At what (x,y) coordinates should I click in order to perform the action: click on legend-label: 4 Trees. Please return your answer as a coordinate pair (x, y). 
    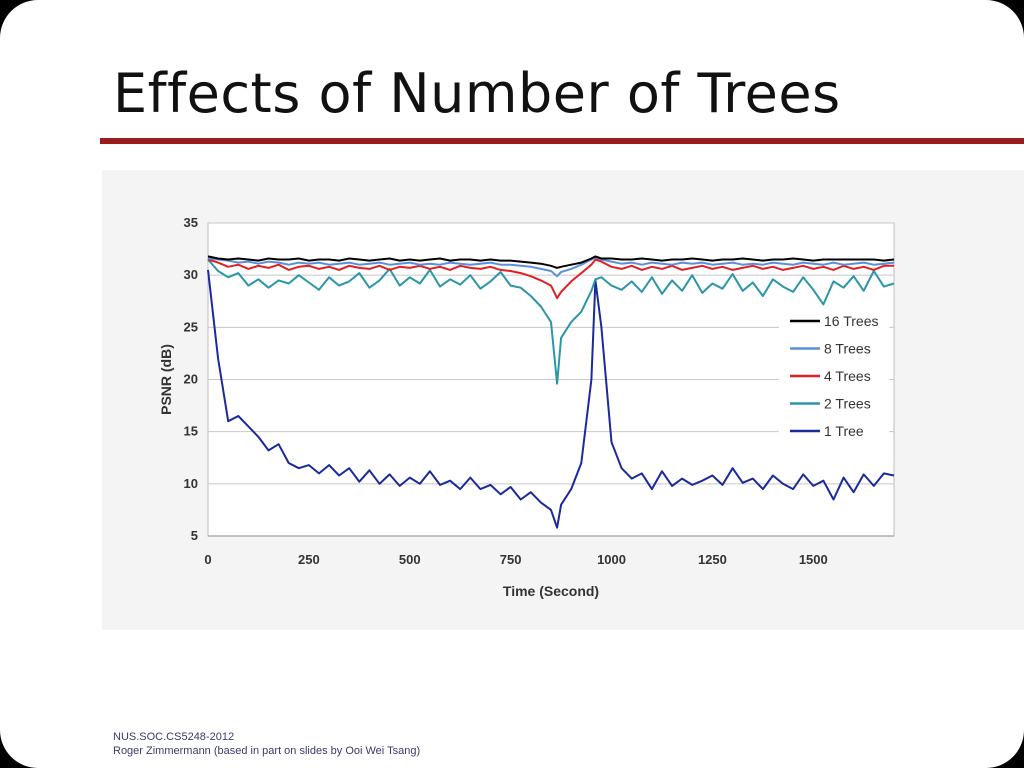
    Looking at the image, I should click on (847, 376).